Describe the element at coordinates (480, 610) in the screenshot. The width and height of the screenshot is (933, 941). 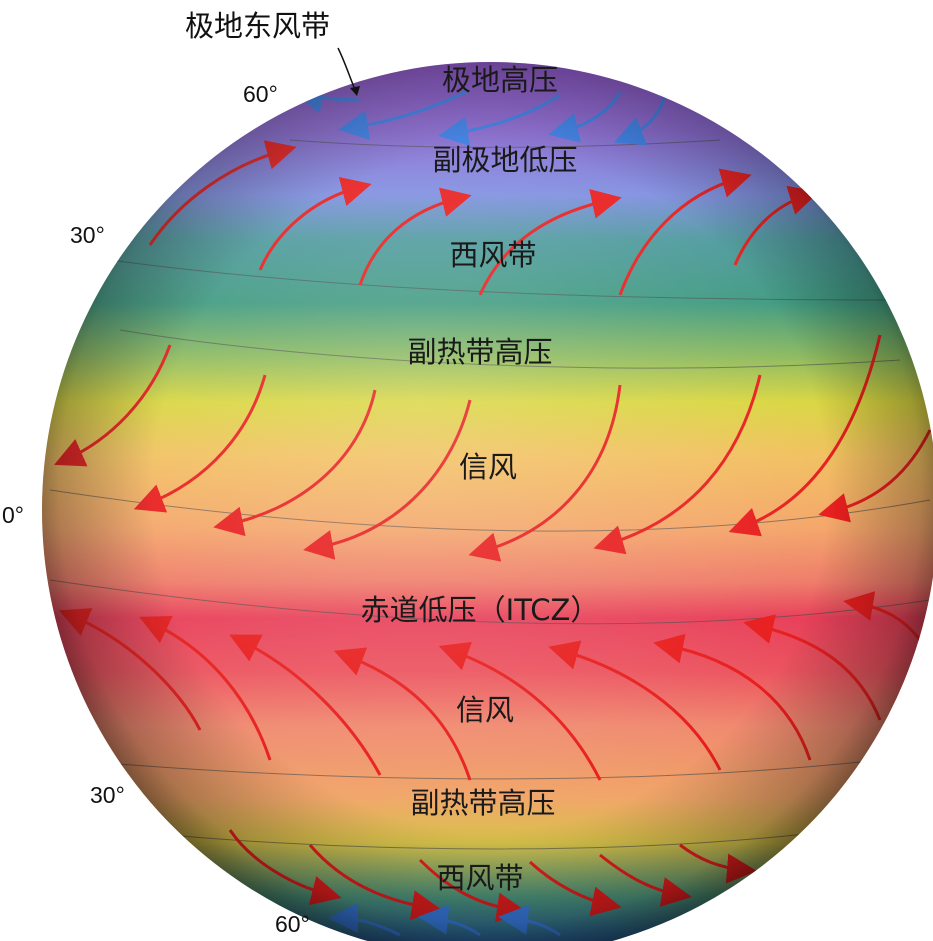
I see `label-itcz: 赤道低压（ITCZ）` at that location.